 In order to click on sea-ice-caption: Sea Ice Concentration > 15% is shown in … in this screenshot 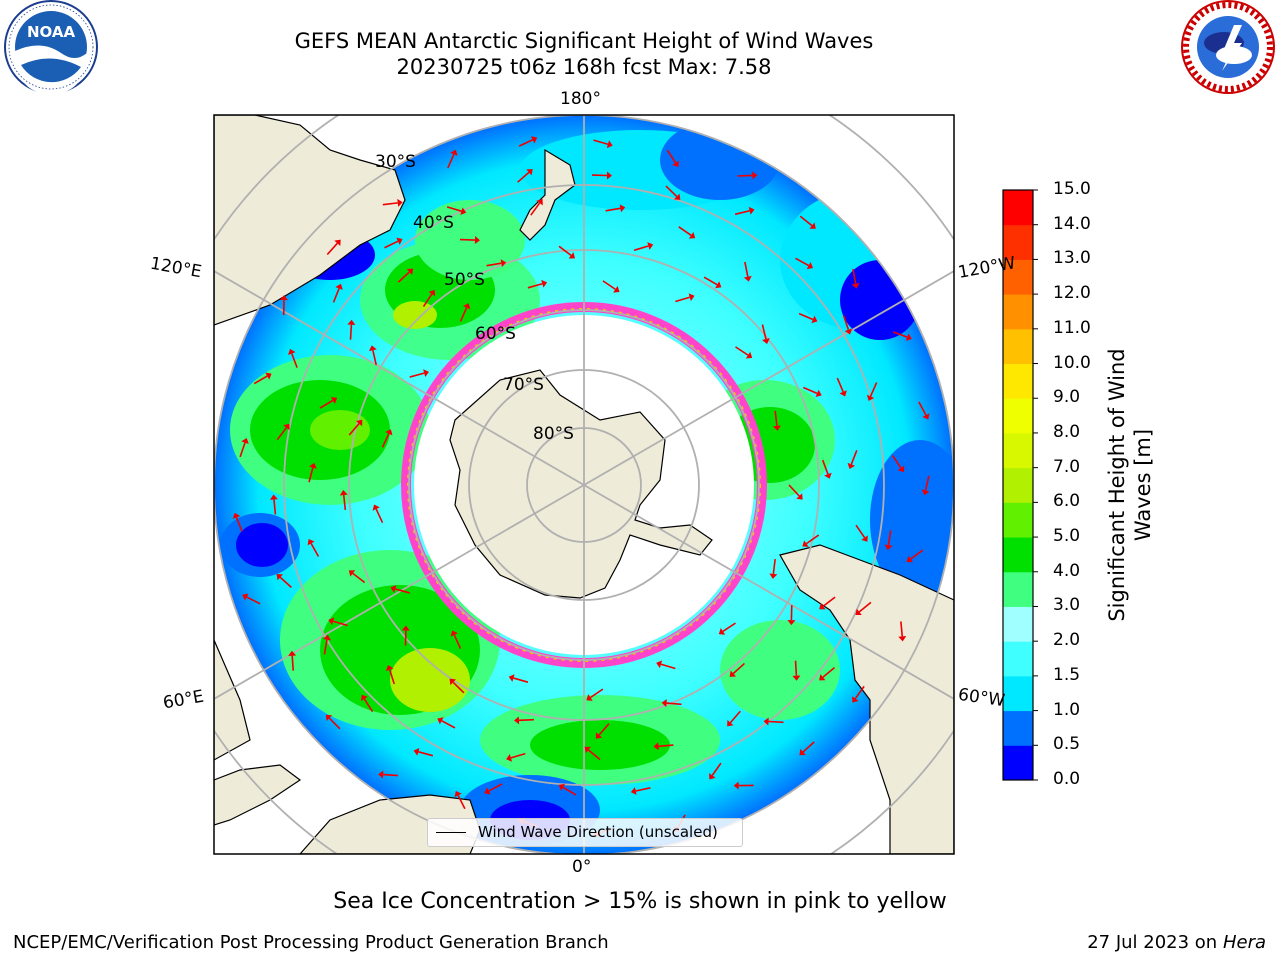, I will do `click(640, 901)`.